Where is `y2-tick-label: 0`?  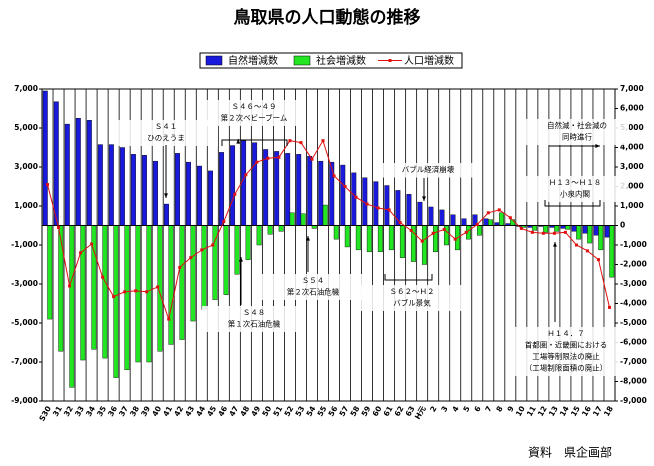 y2-tick-label: 0 is located at coordinates (622, 225).